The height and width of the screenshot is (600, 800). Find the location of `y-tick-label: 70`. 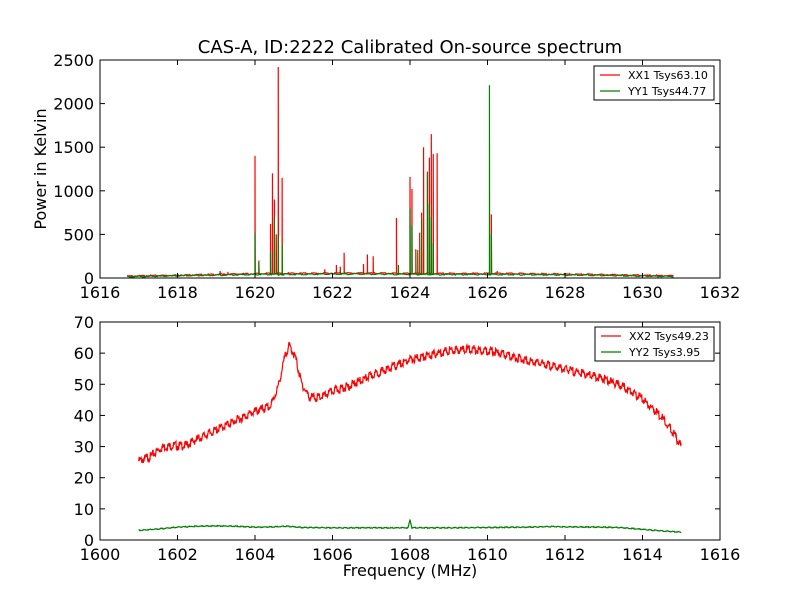

y-tick-label: 70 is located at coordinates (84, 322).